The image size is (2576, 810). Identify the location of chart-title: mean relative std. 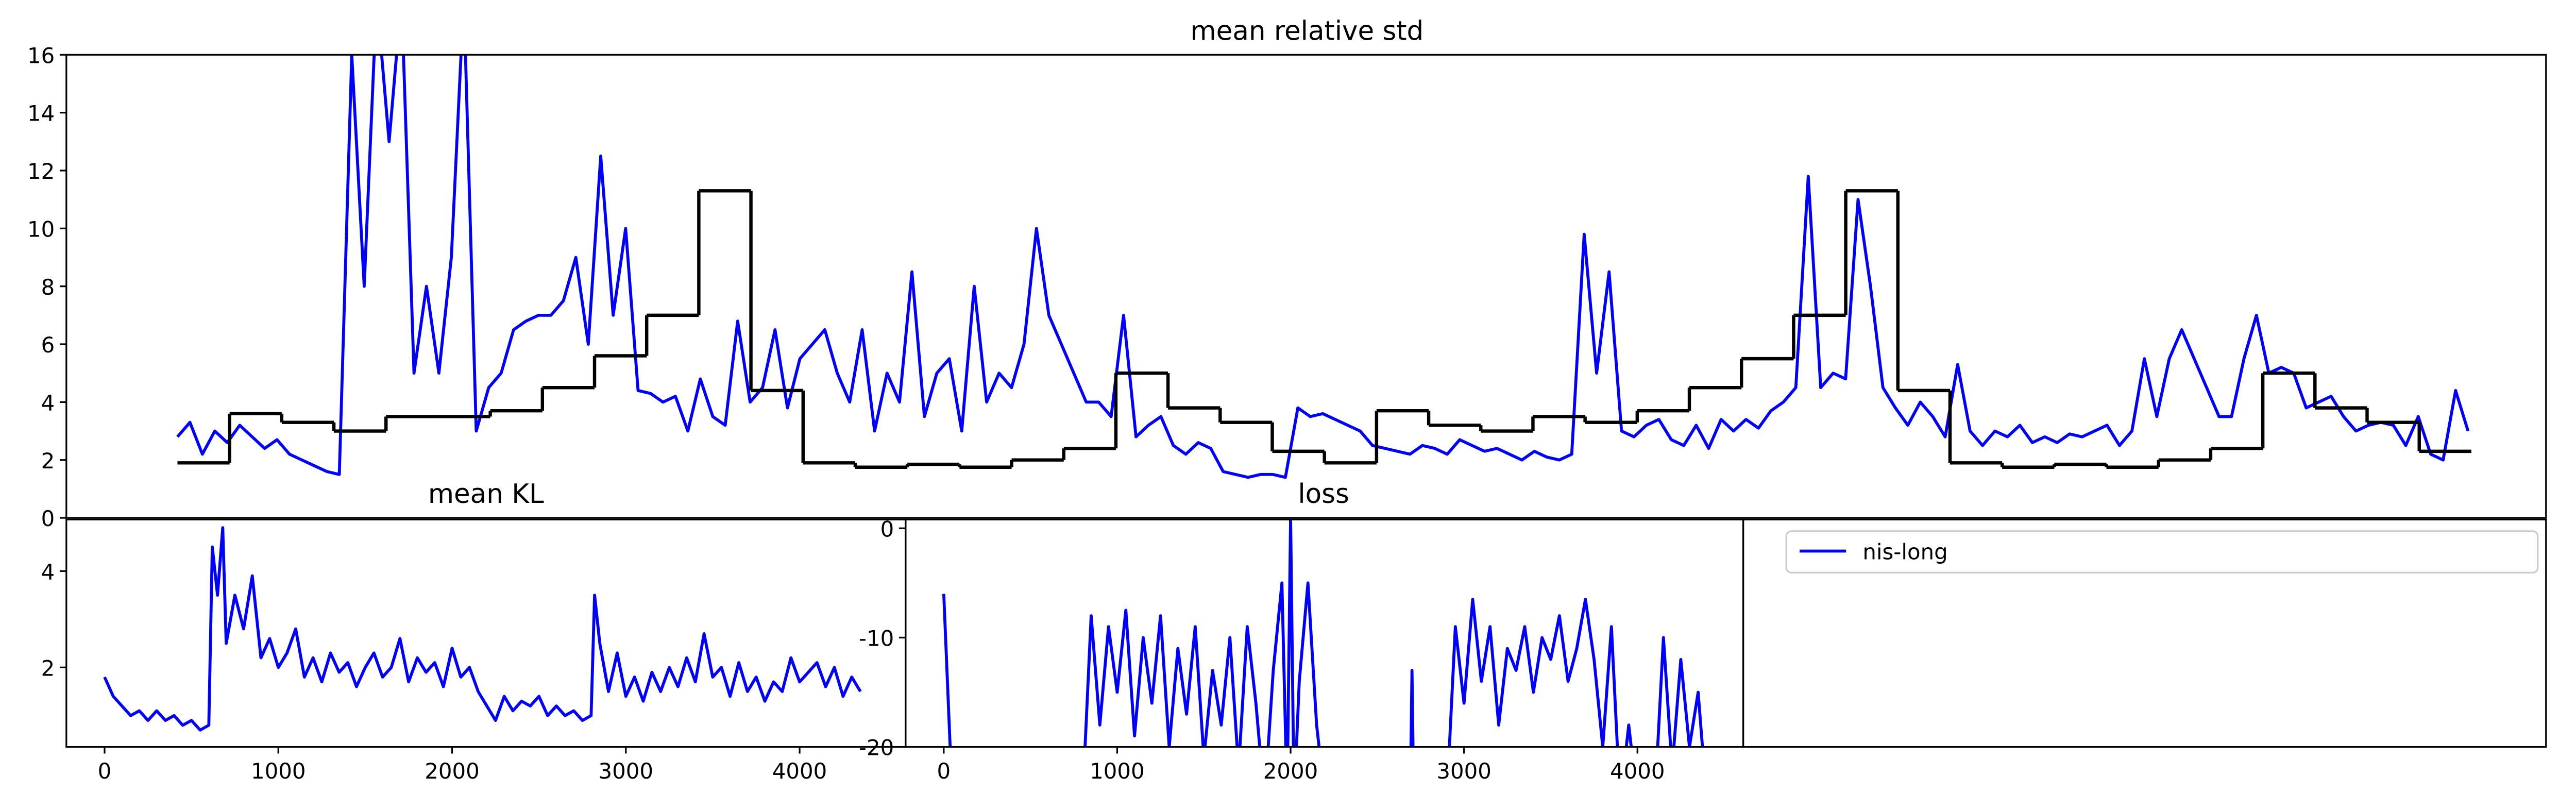
(1306, 30).